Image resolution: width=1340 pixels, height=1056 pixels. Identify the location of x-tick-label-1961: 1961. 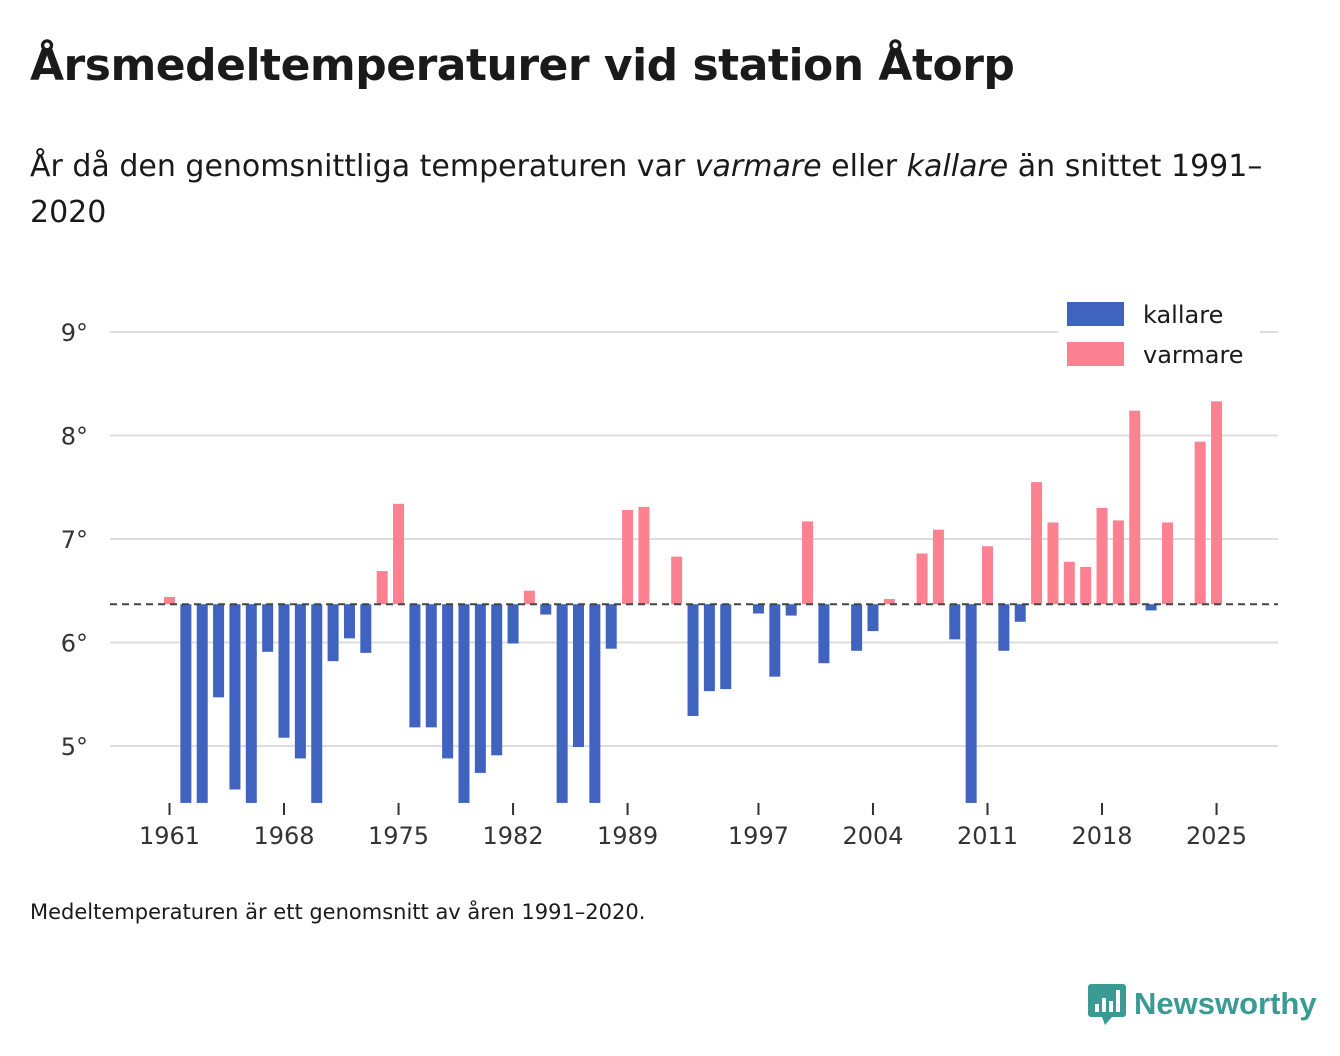
(169, 836).